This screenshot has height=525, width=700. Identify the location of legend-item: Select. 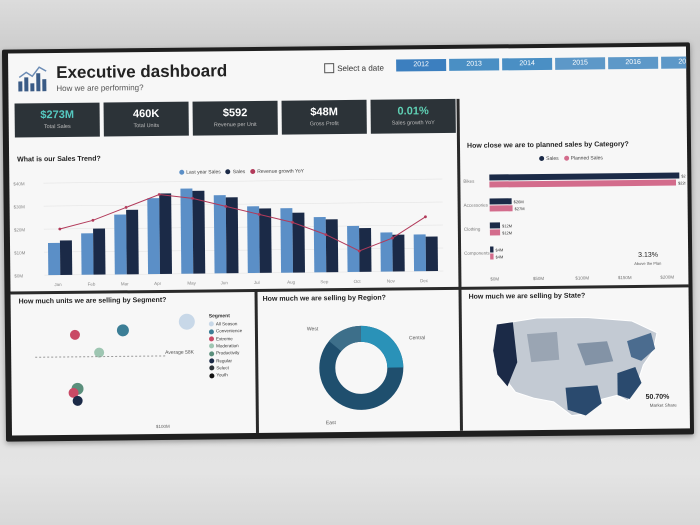
(225, 368).